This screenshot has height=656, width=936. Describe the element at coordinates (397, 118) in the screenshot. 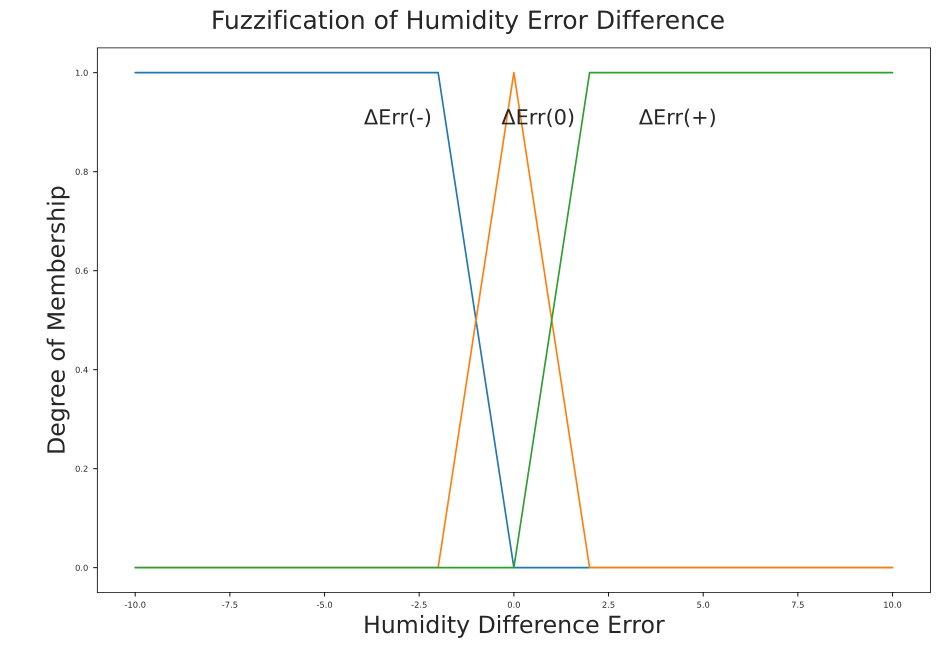

I see `series-label: ΔErr(-)` at that location.